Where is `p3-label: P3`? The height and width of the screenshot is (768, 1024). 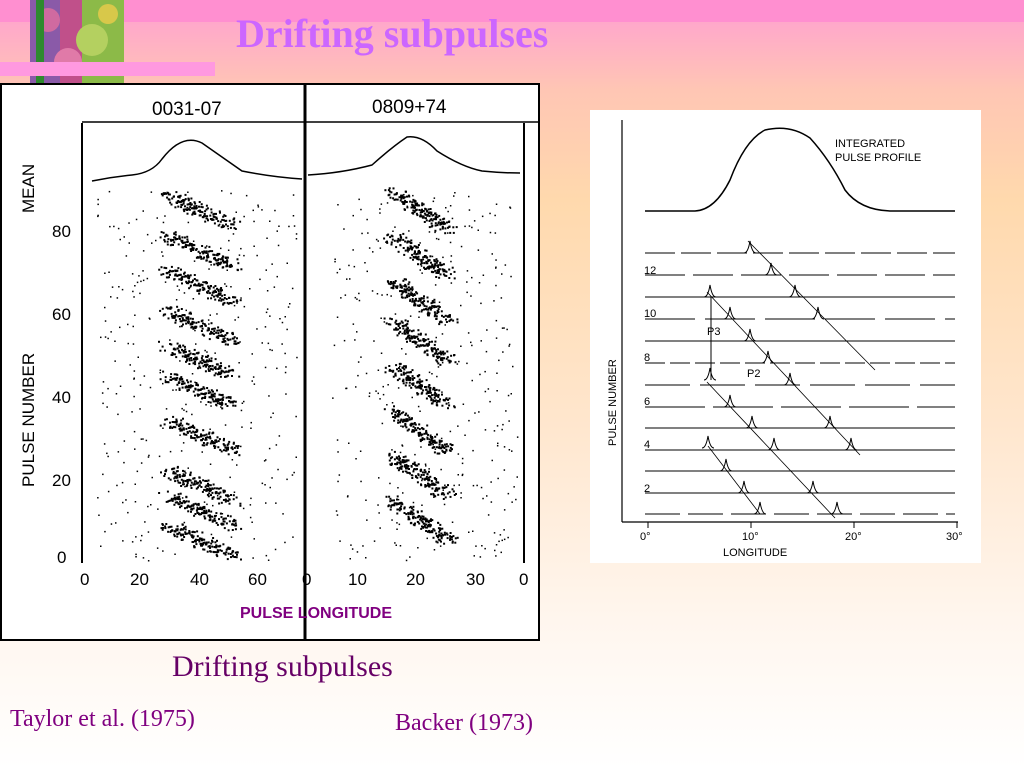 p3-label: P3 is located at coordinates (713, 332).